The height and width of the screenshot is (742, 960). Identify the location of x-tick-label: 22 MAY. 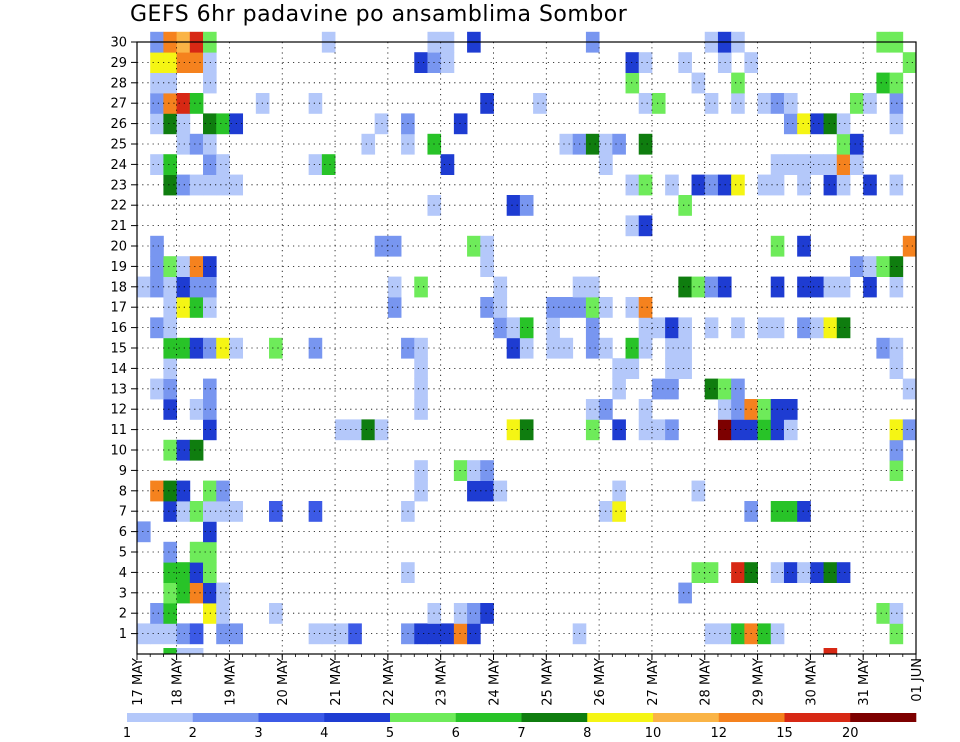
(389, 682).